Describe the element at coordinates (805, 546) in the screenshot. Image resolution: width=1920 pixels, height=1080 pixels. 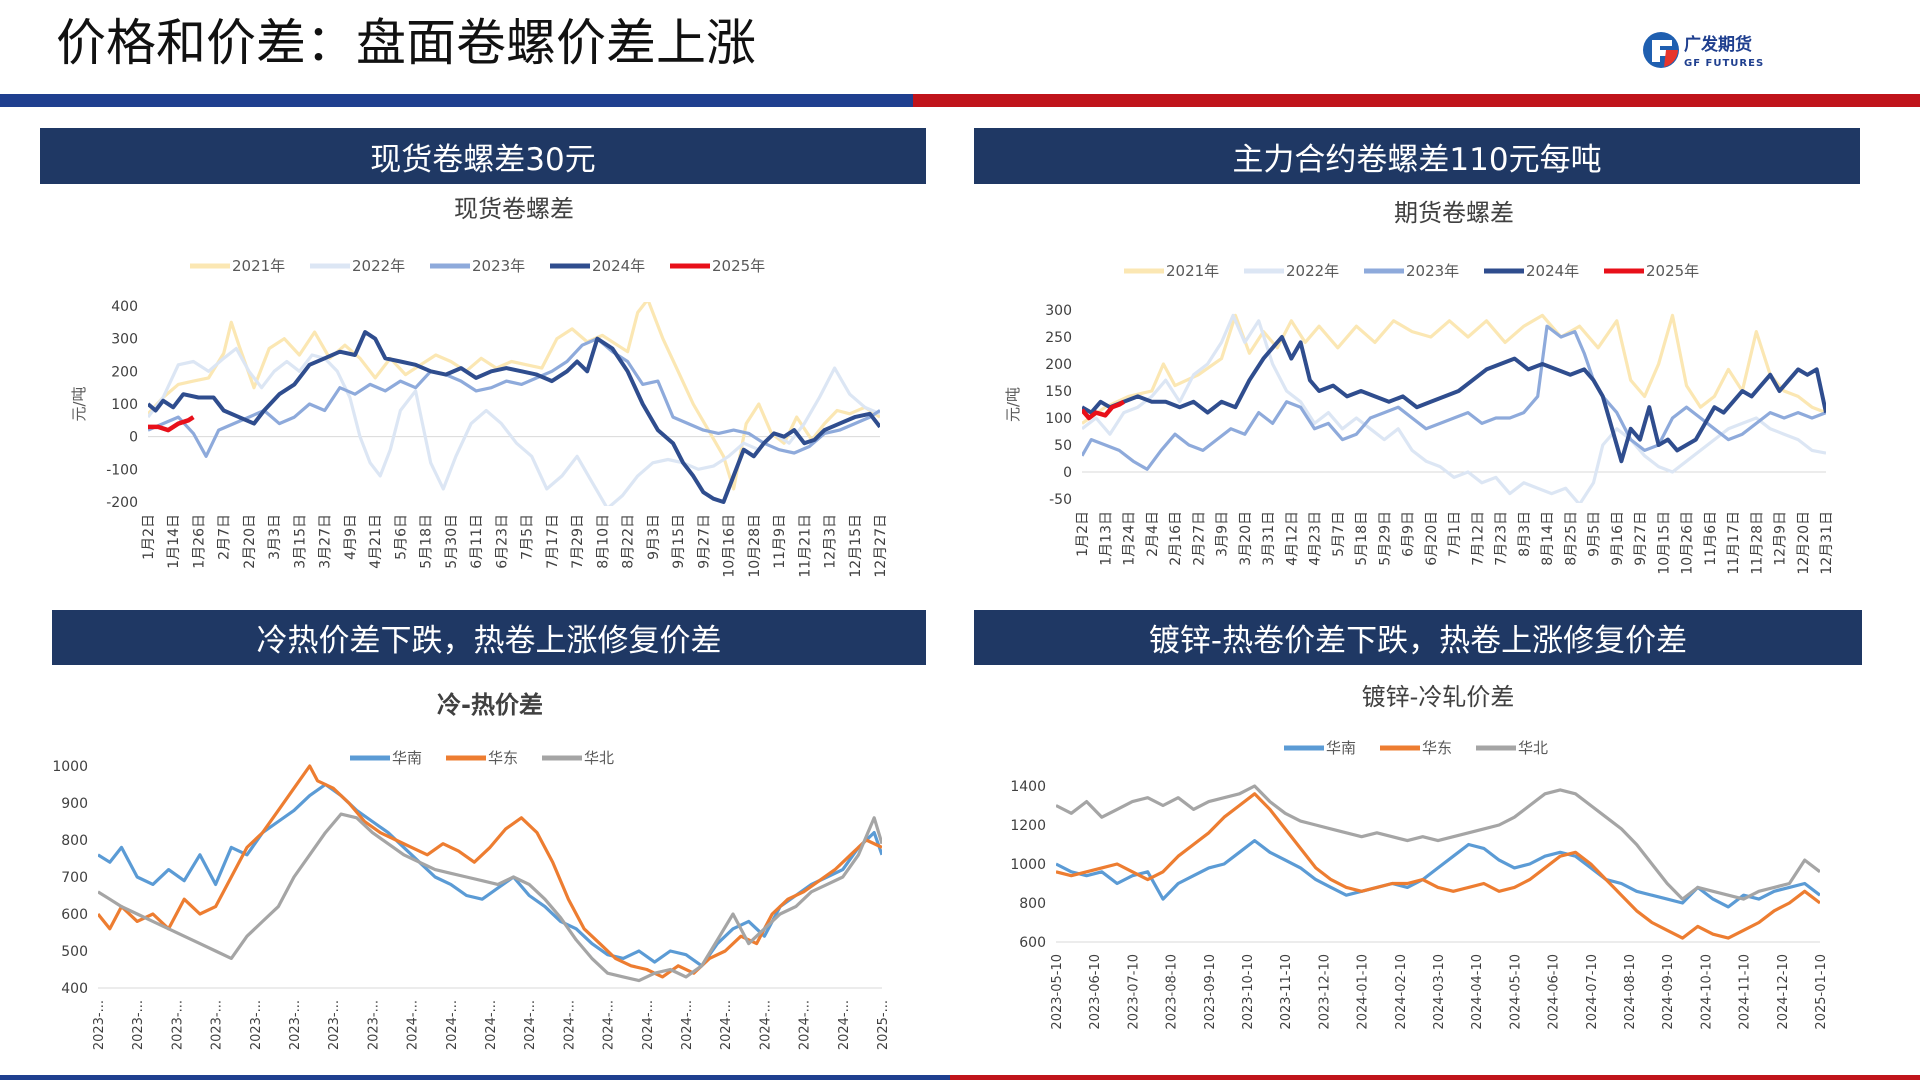
I see `x-tick-label: 11月21日` at that location.